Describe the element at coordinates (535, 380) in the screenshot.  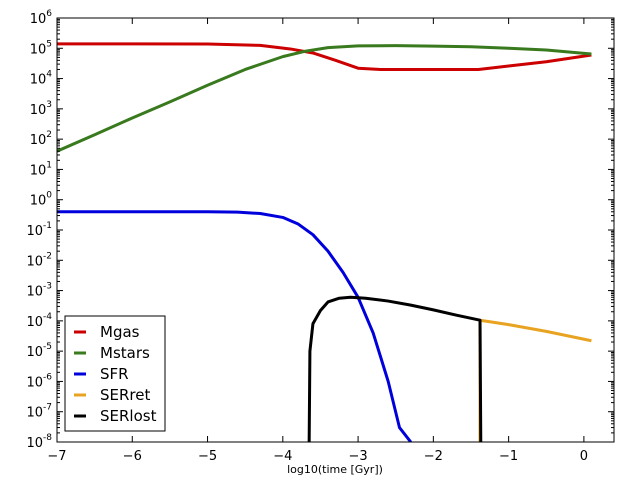
I see `series-line-serret` at that location.